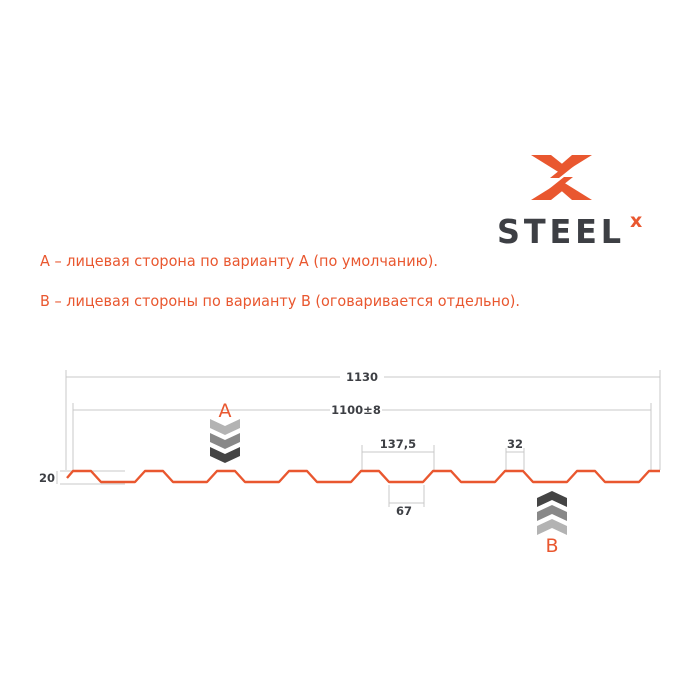 The image size is (700, 700). What do you see at coordinates (225, 411) in the screenshot?
I see `side-a-label: A` at bounding box center [225, 411].